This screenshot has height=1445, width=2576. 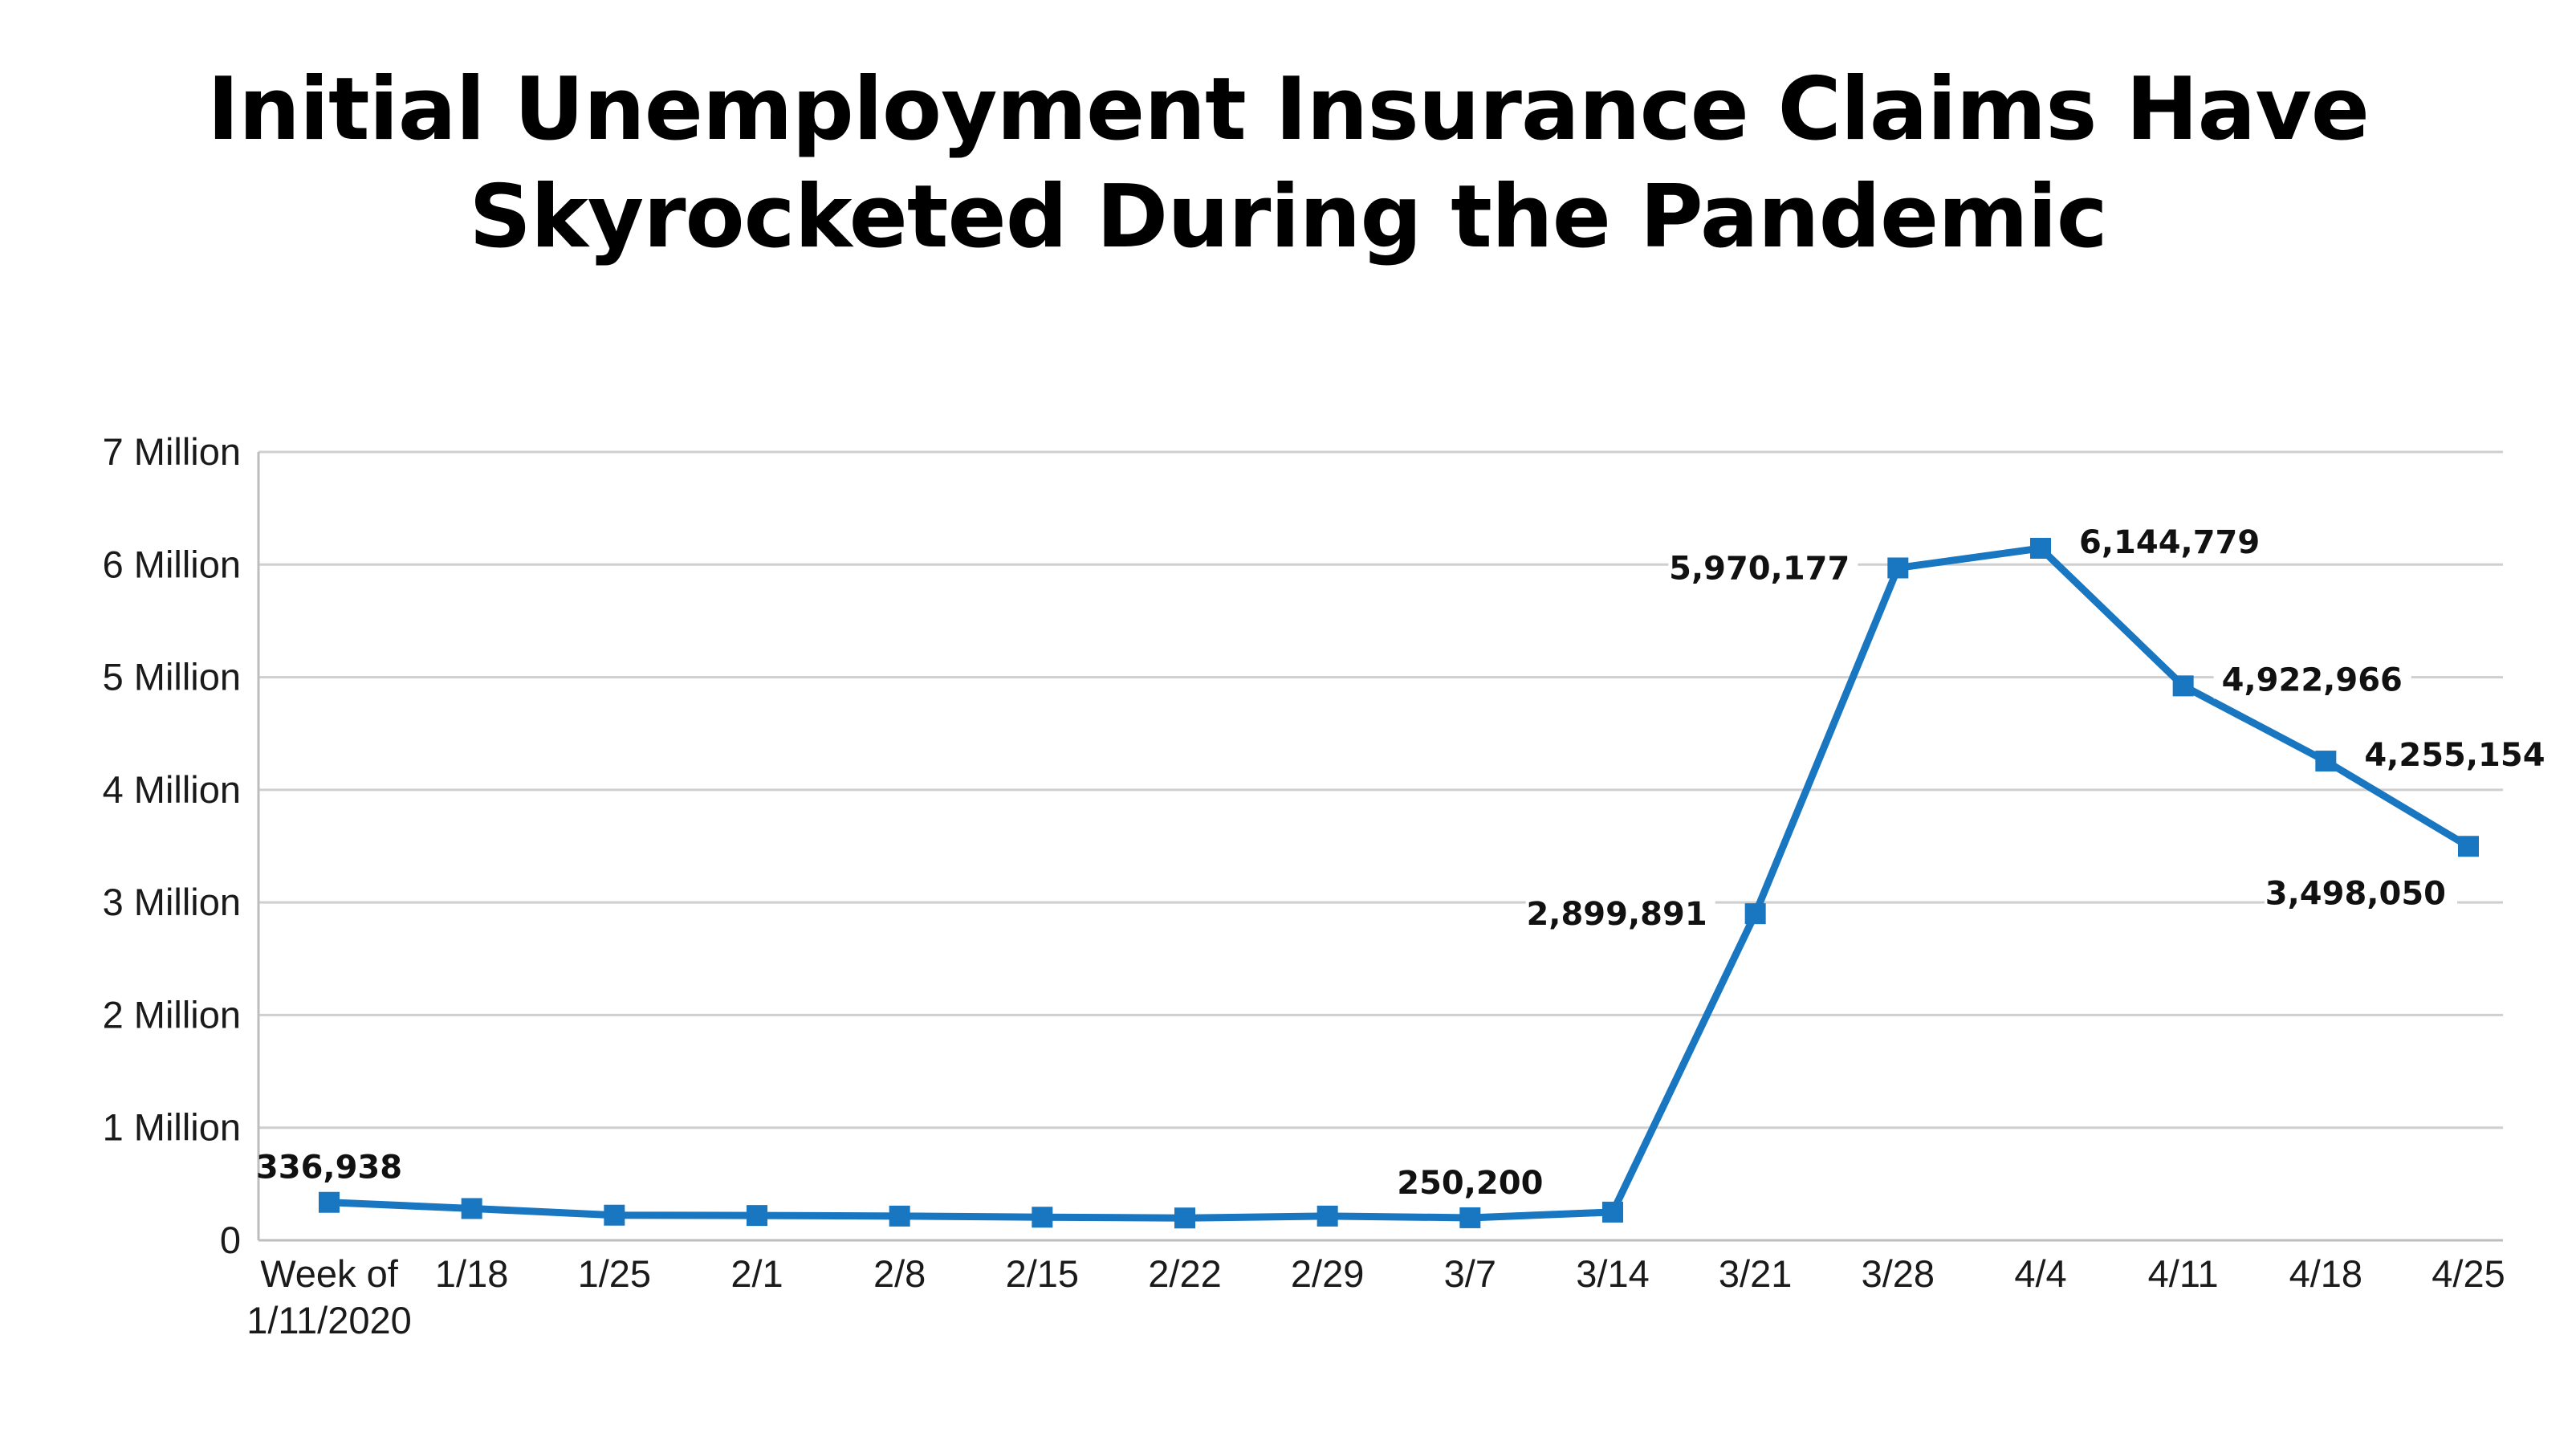 I want to click on x-tick-label: 2/8, so click(x=899, y=1273).